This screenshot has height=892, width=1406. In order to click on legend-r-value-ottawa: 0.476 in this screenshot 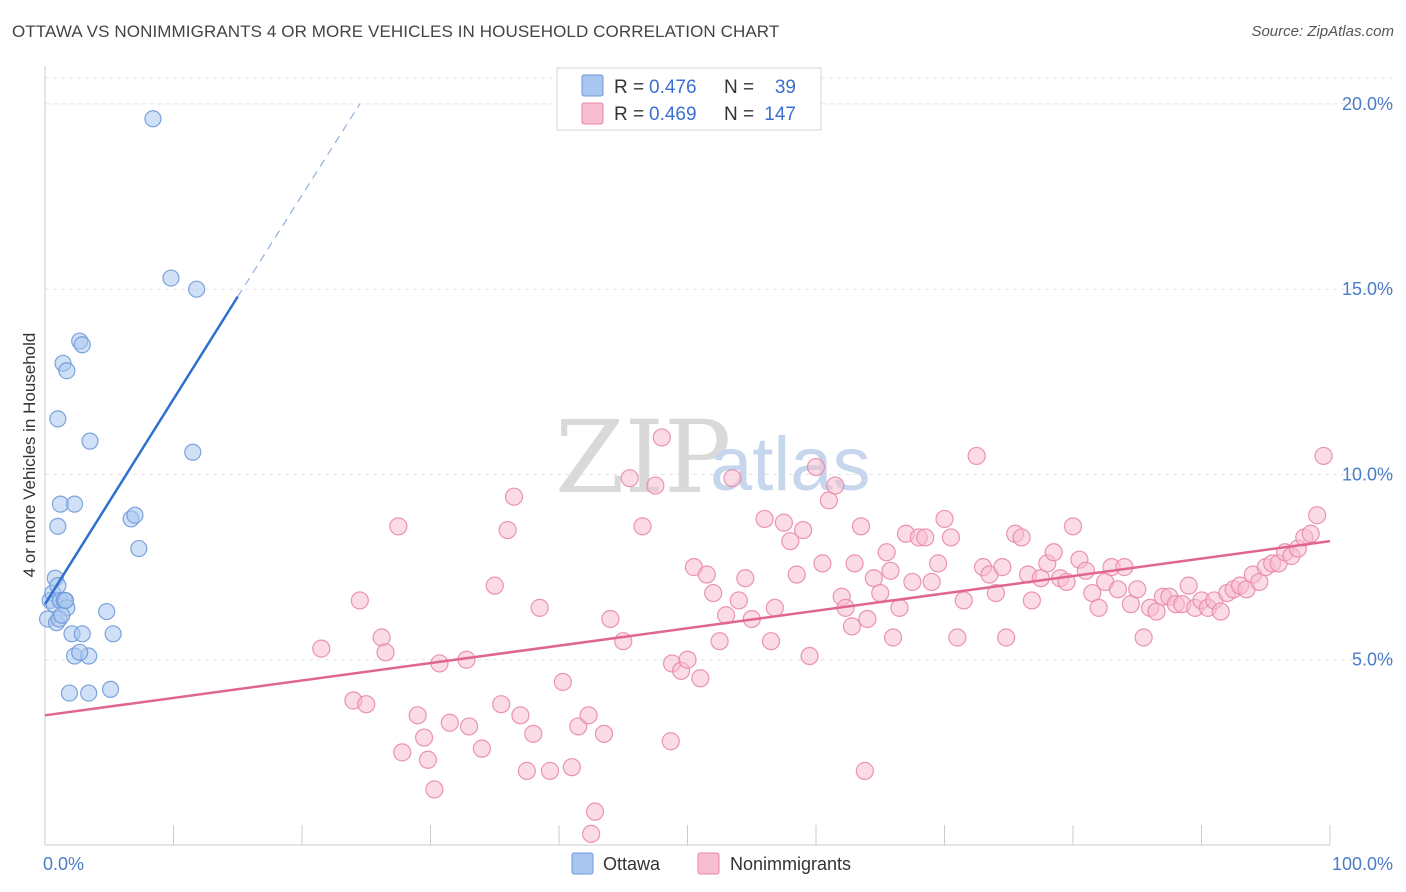, I will do `click(673, 87)`.